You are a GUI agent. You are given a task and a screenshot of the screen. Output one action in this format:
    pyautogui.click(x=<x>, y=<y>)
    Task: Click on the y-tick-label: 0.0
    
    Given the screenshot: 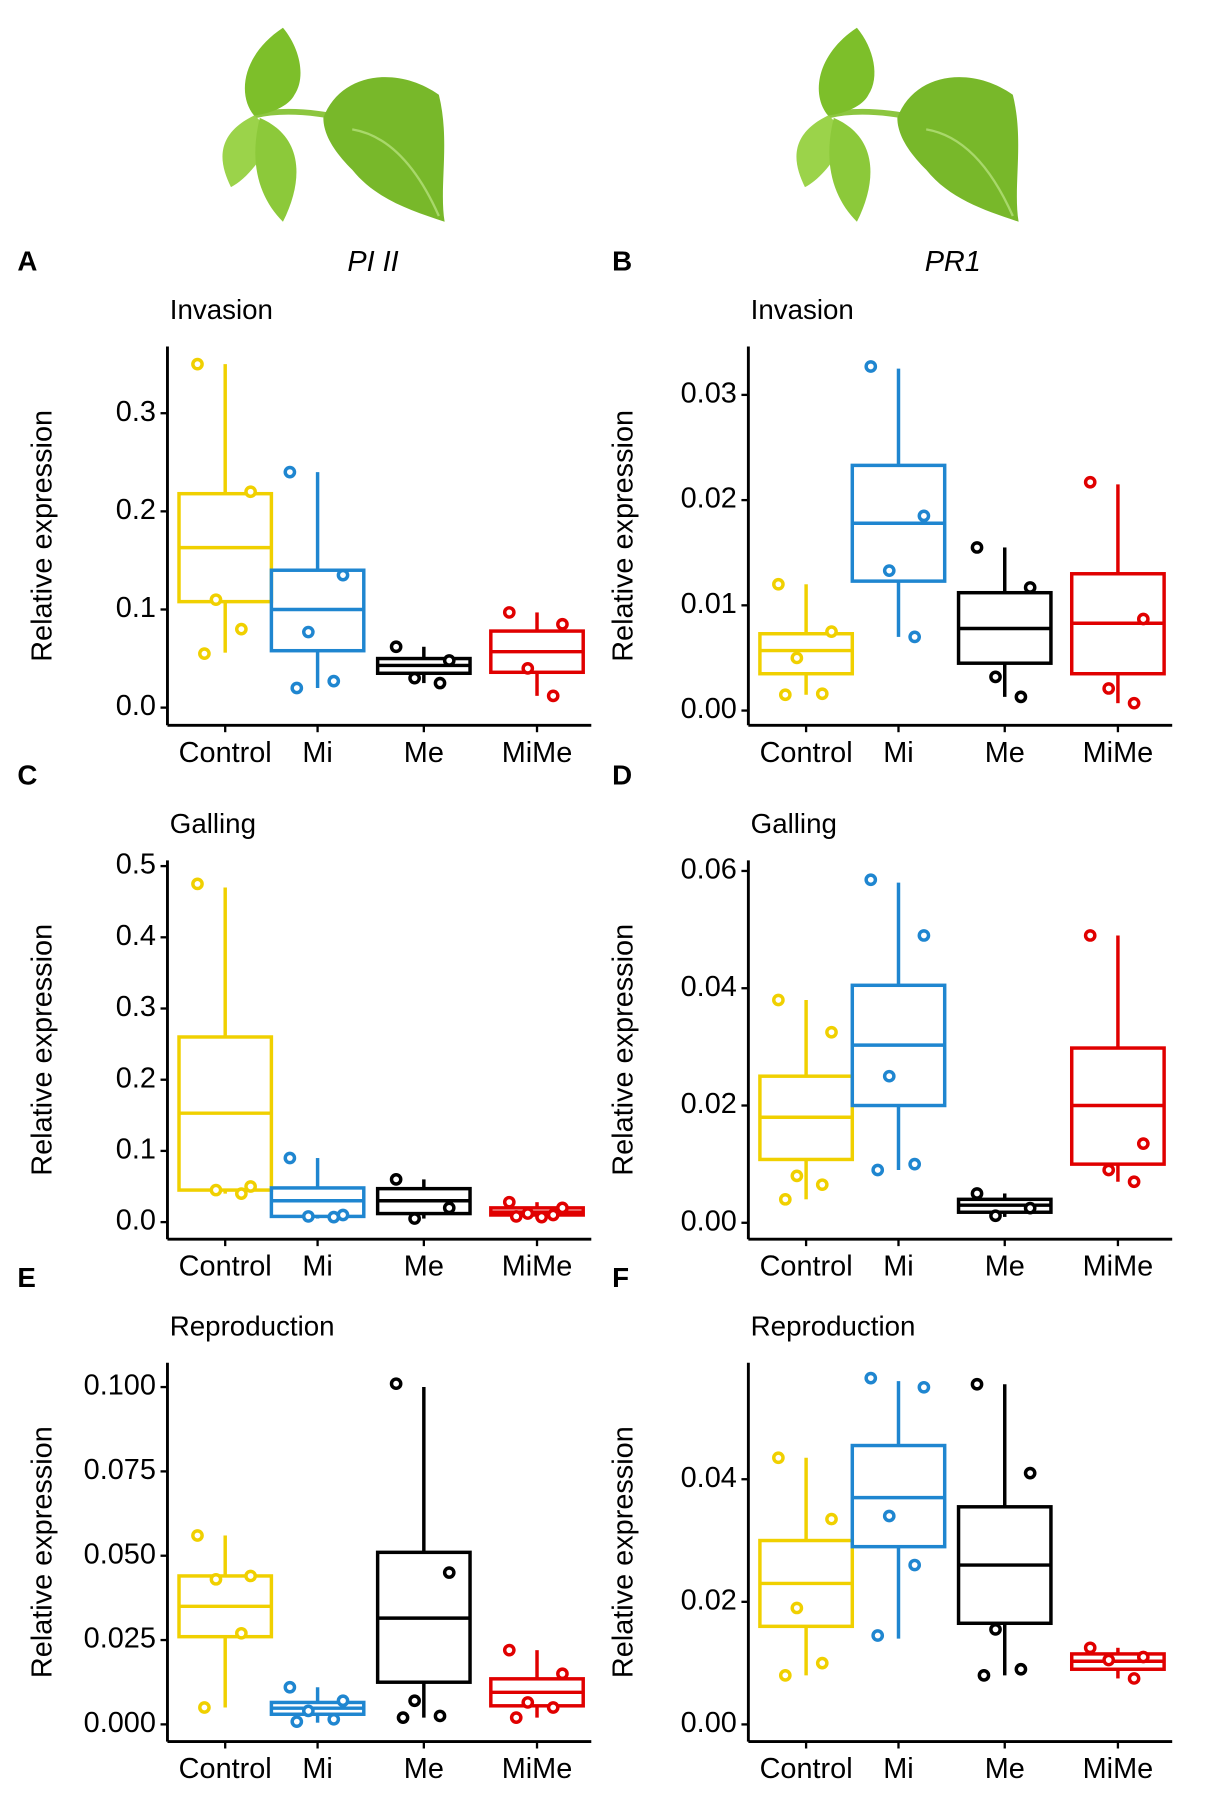 What is the action you would take?
    pyautogui.click(x=136, y=706)
    